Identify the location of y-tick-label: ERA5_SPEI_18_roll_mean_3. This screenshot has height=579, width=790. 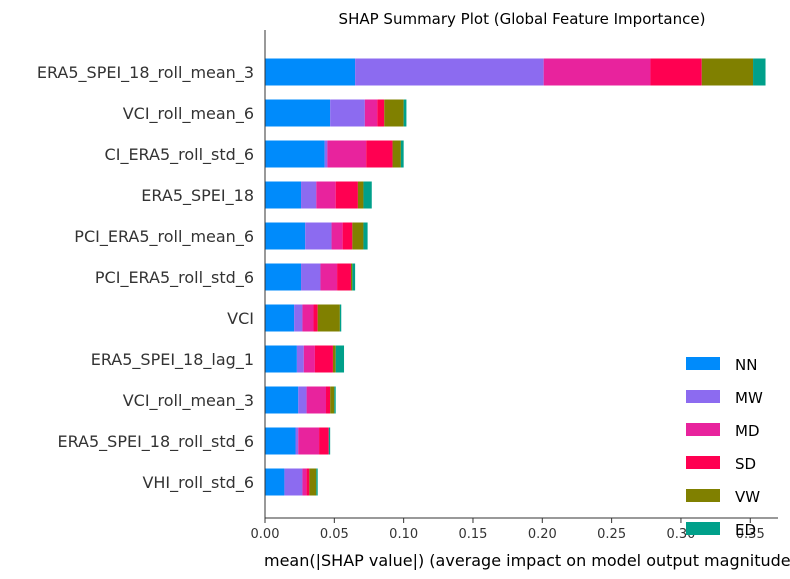
(145, 73).